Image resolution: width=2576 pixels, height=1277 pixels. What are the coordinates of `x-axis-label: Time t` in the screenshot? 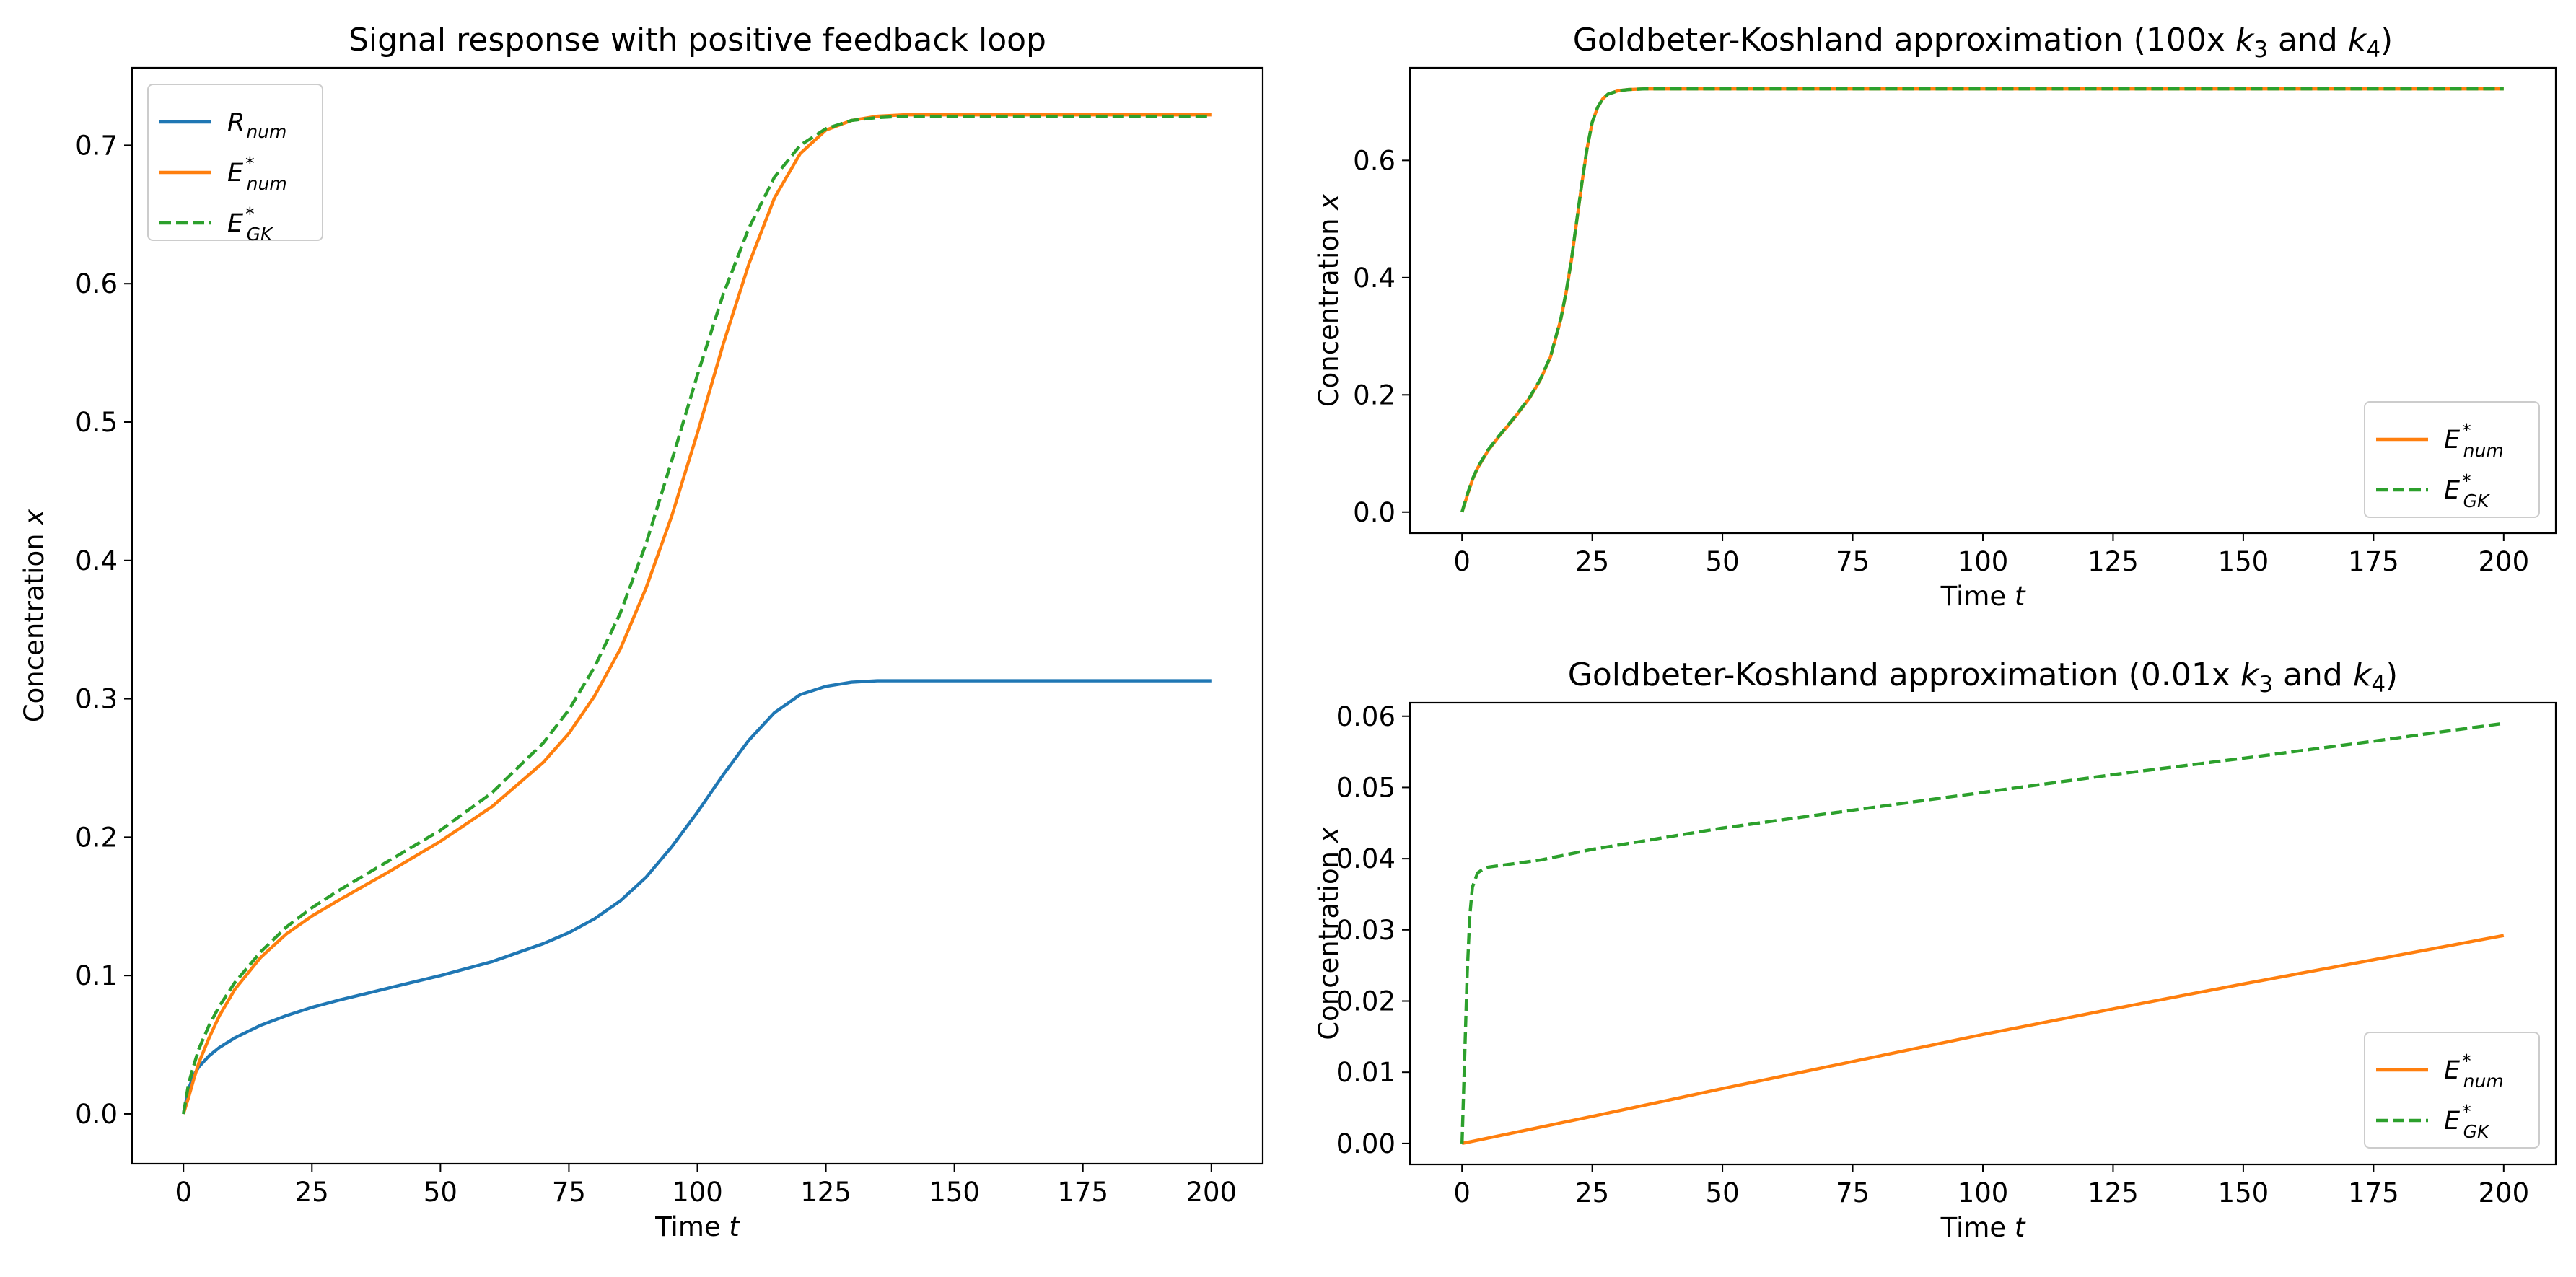 It's located at (1983, 1227).